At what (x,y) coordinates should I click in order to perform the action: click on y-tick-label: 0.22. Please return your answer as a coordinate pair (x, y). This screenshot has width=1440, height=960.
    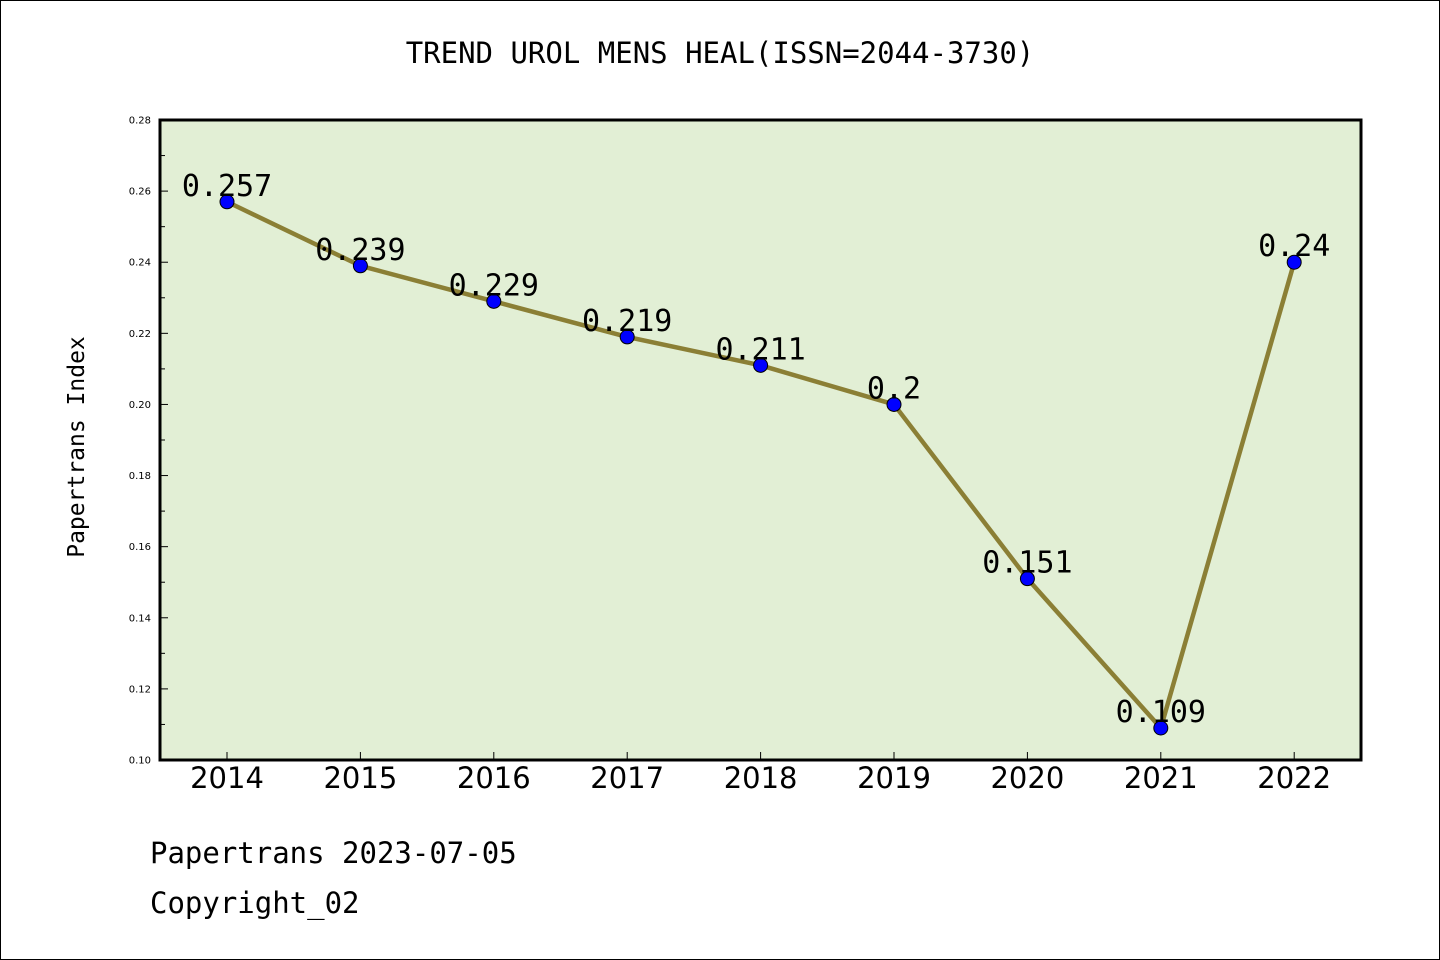
    Looking at the image, I should click on (140, 334).